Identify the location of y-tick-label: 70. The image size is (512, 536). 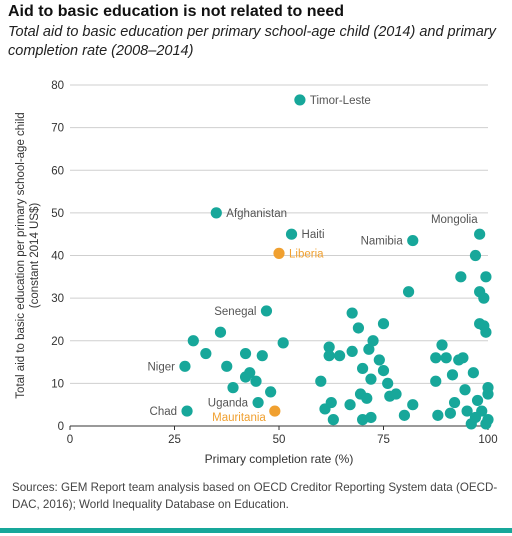
(57, 129).